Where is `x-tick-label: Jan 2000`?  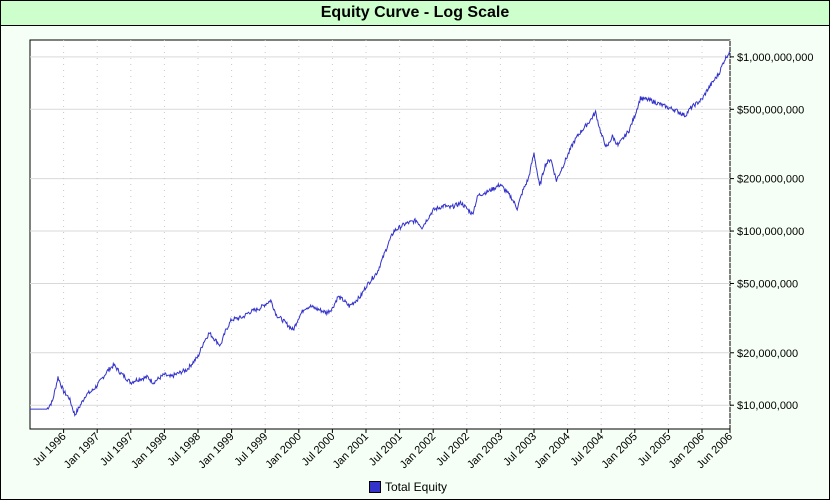
x-tick-label: Jan 2000 is located at coordinates (283, 451).